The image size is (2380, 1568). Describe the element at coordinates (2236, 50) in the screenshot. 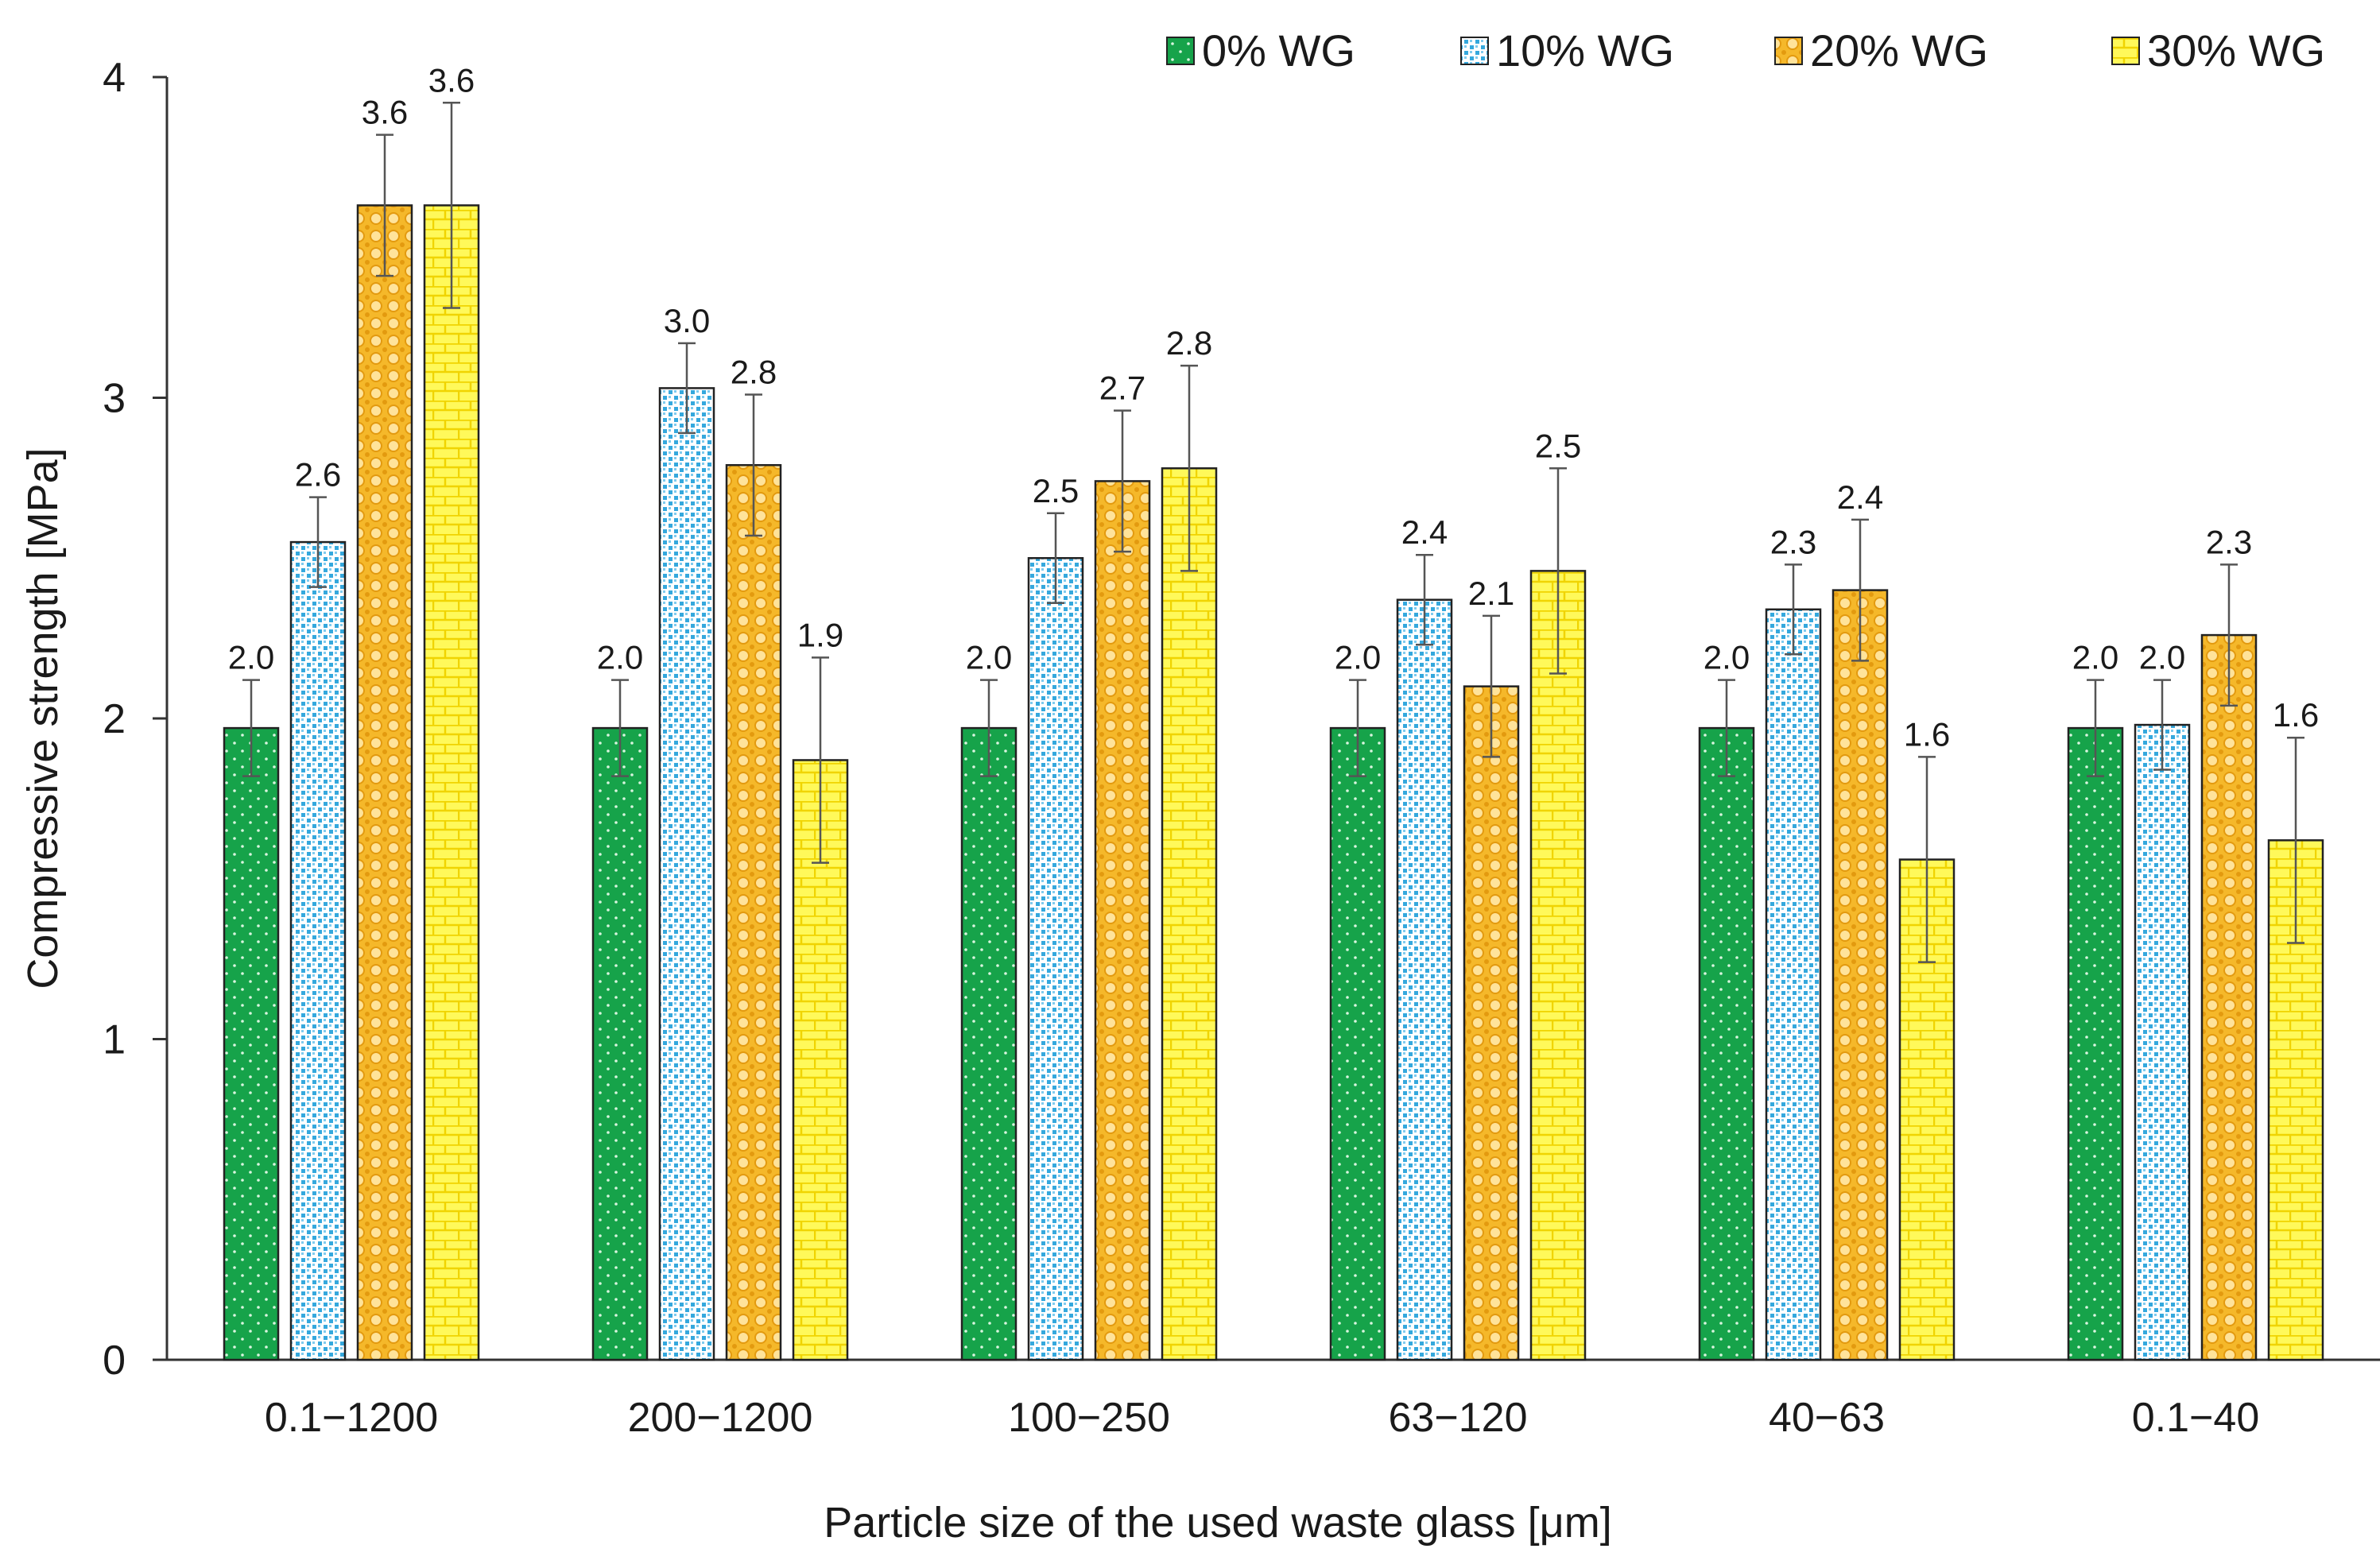

I see `legend-label: 30% WG` at that location.